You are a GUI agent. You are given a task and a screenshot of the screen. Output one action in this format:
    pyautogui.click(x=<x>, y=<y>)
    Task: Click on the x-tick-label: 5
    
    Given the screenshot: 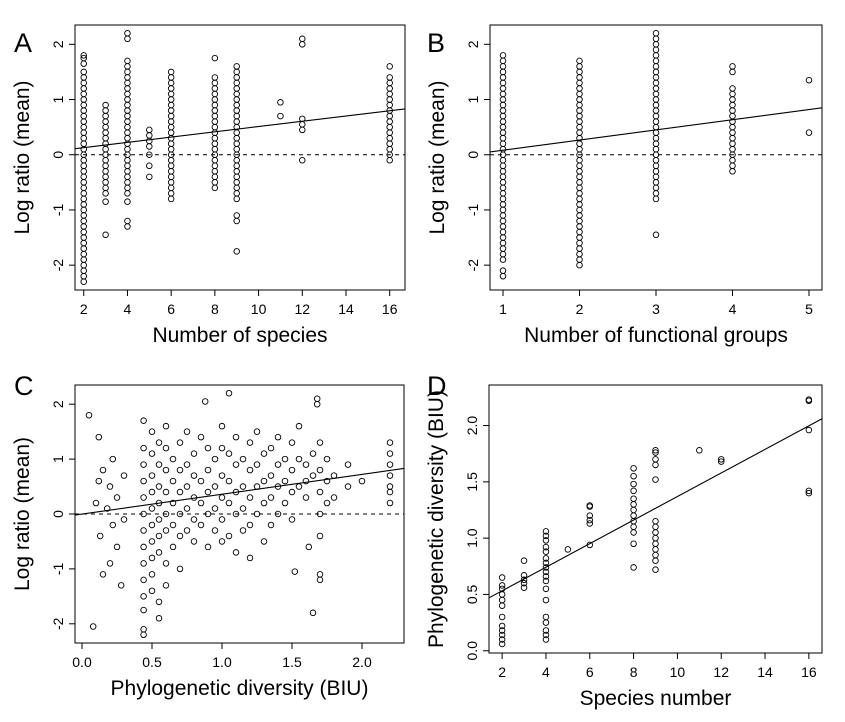 What is the action you would take?
    pyautogui.click(x=809, y=309)
    